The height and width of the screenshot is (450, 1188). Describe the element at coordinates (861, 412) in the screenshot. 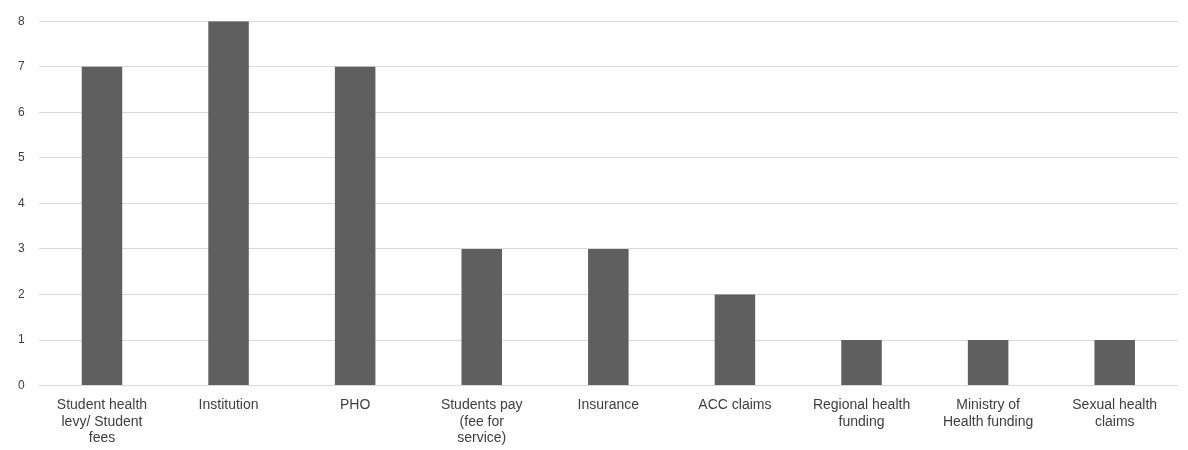

I see `x-tick-label: Regional health funding` at that location.